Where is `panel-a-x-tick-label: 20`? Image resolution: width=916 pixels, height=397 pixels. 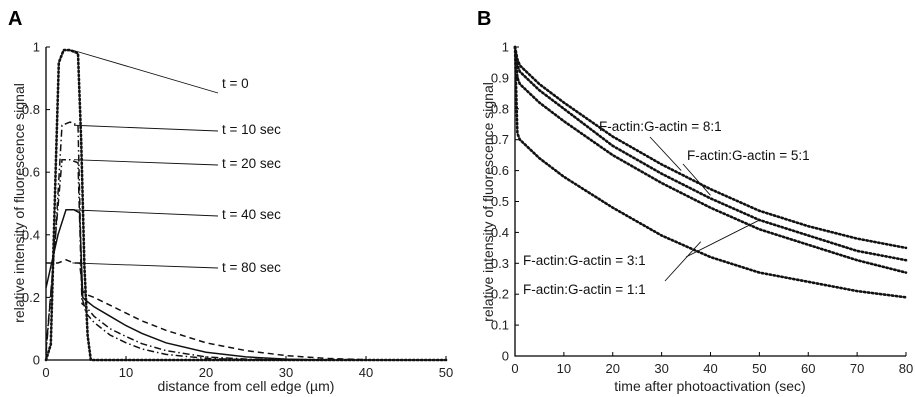
panel-a-x-tick-label: 20 is located at coordinates (206, 372).